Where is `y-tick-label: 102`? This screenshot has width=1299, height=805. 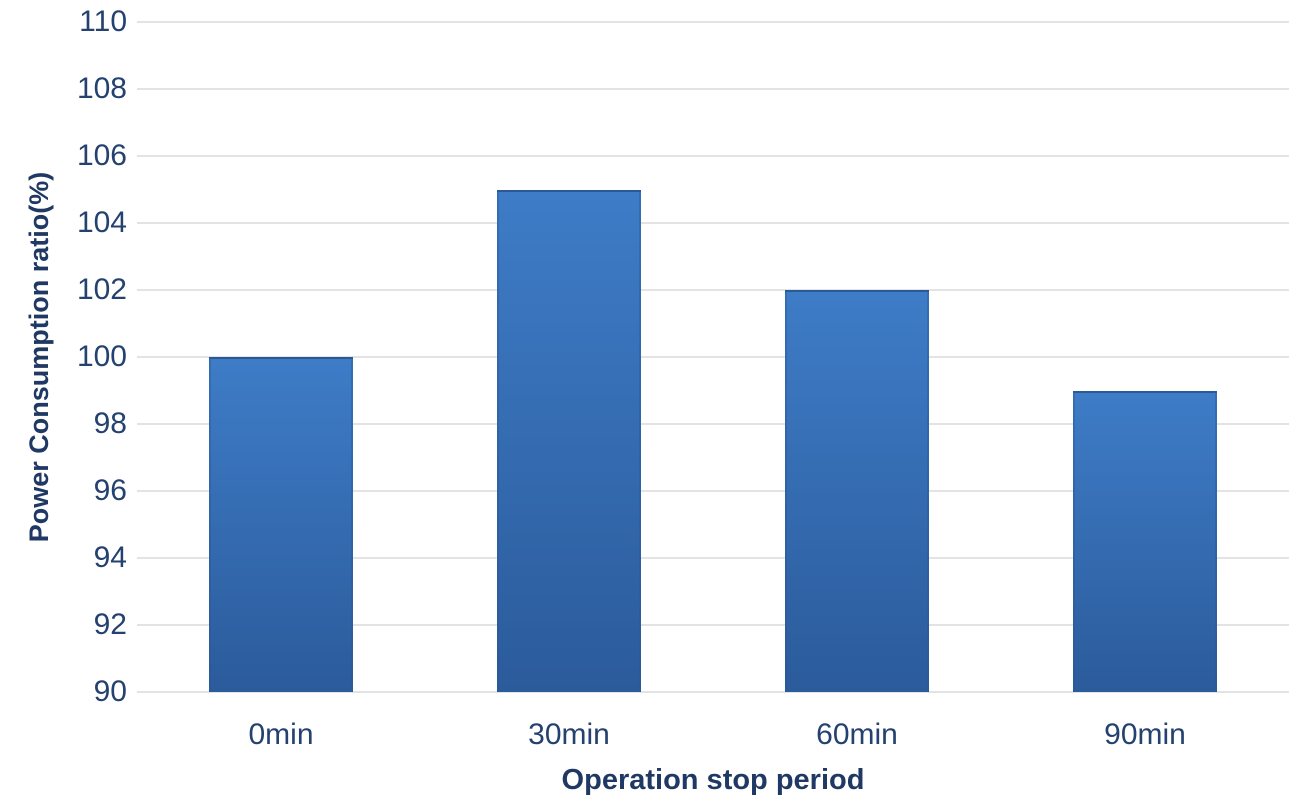 y-tick-label: 102 is located at coordinates (101, 289).